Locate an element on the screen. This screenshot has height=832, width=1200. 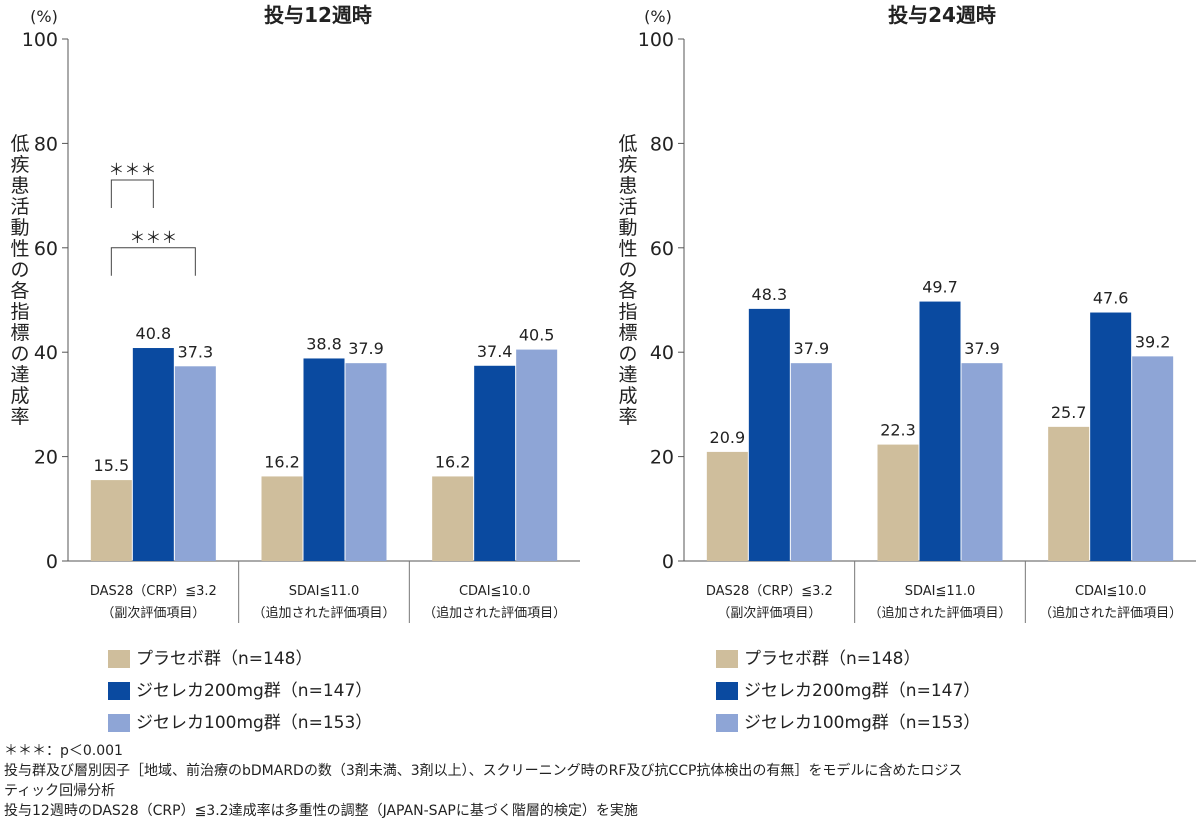
data-label: 39.2 is located at coordinates (1153, 341).